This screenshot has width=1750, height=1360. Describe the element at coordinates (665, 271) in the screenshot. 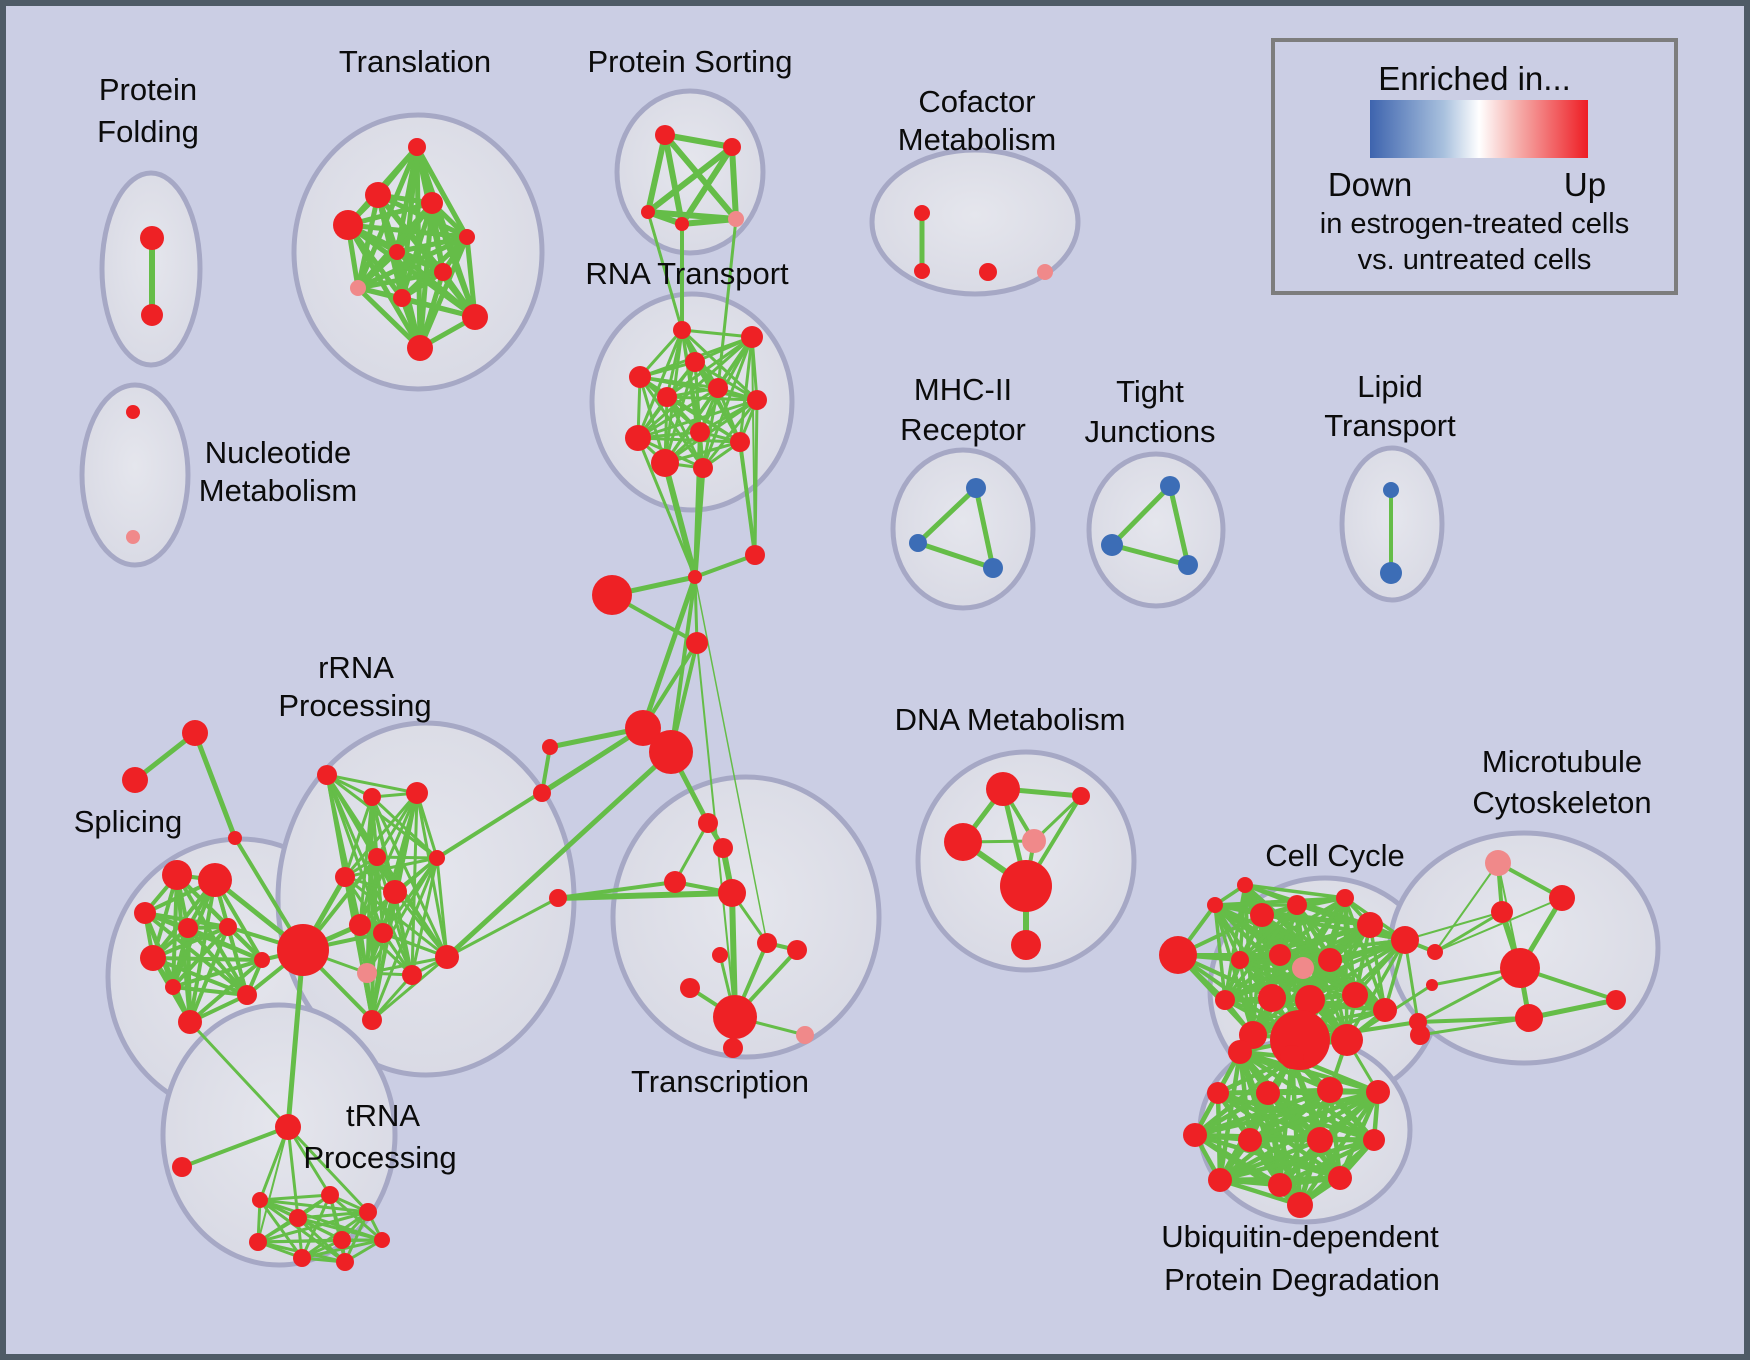

I see `graph-edge-p2-r0` at that location.